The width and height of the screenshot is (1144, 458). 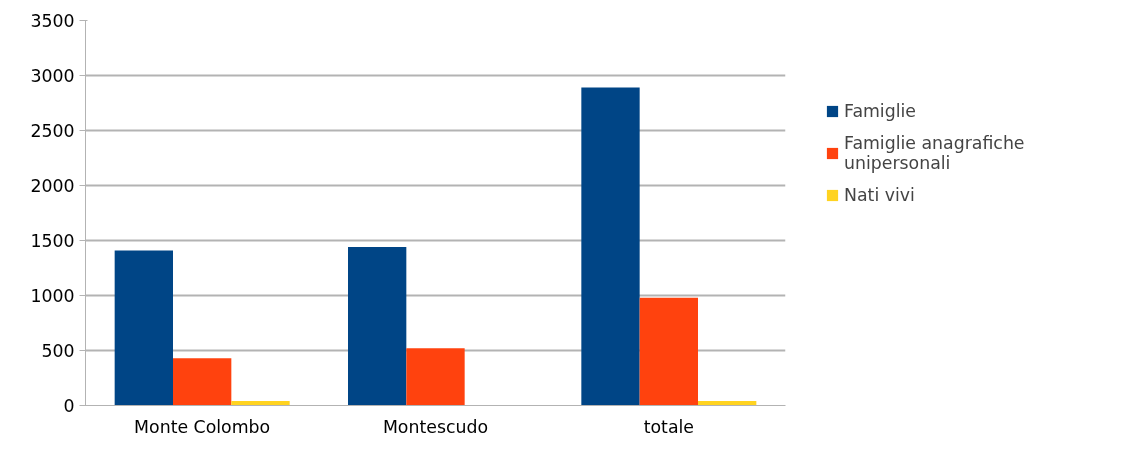 I want to click on x-tick-label: totale, so click(x=668, y=426).